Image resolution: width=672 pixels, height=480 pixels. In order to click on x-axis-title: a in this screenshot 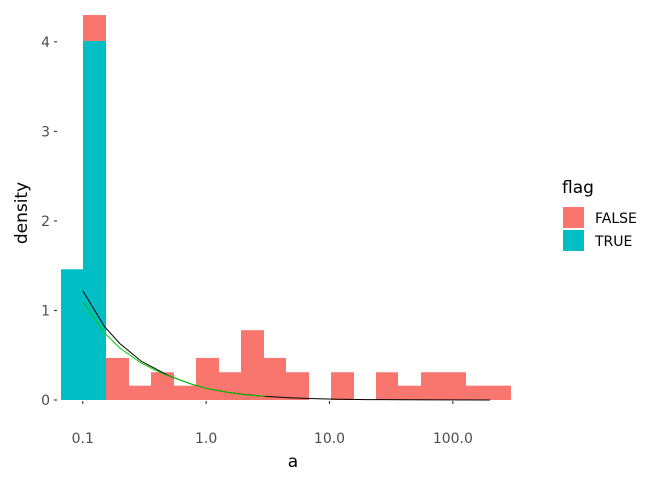, I will do `click(293, 462)`.